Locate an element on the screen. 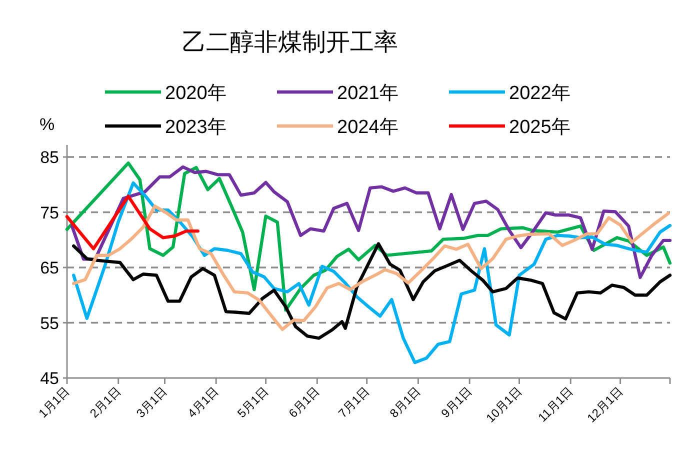 The width and height of the screenshot is (682, 470). x-tick-label: 8月1日 is located at coordinates (405, 402).